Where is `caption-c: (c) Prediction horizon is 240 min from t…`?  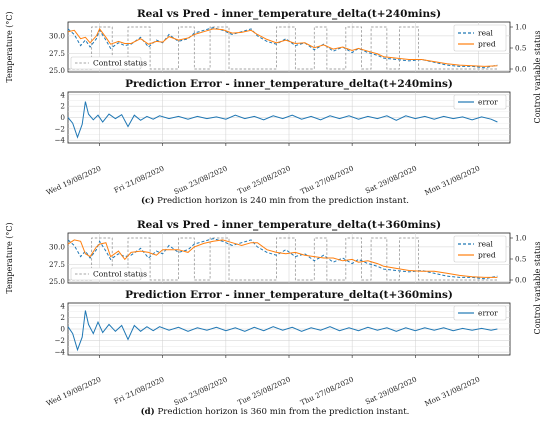 caption-c: (c) Prediction horizon is 240 min from t… is located at coordinates (275, 201).